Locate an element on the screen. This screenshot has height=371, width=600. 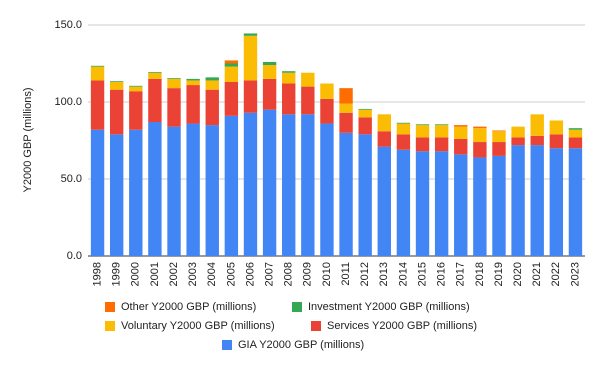
x-tick-label: 2007 is located at coordinates (270, 274).